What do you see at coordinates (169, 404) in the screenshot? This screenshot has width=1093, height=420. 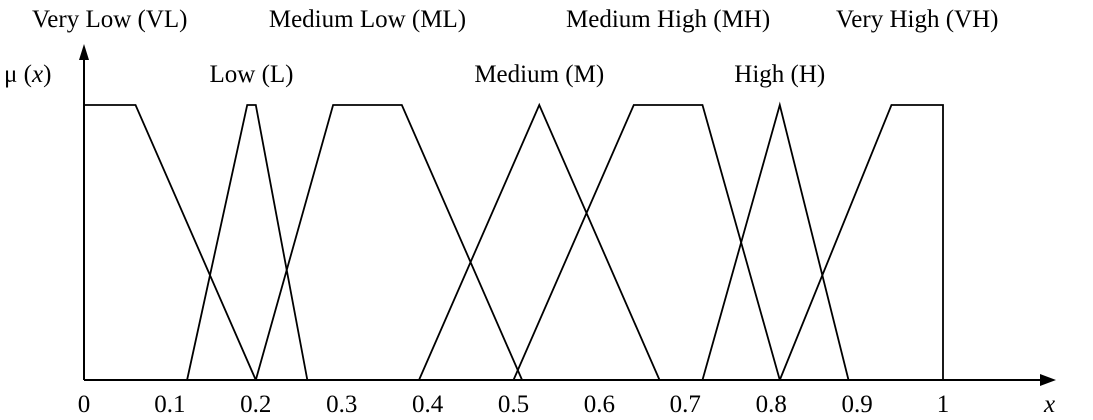 I see `x-tick-label: 0.1` at bounding box center [169, 404].